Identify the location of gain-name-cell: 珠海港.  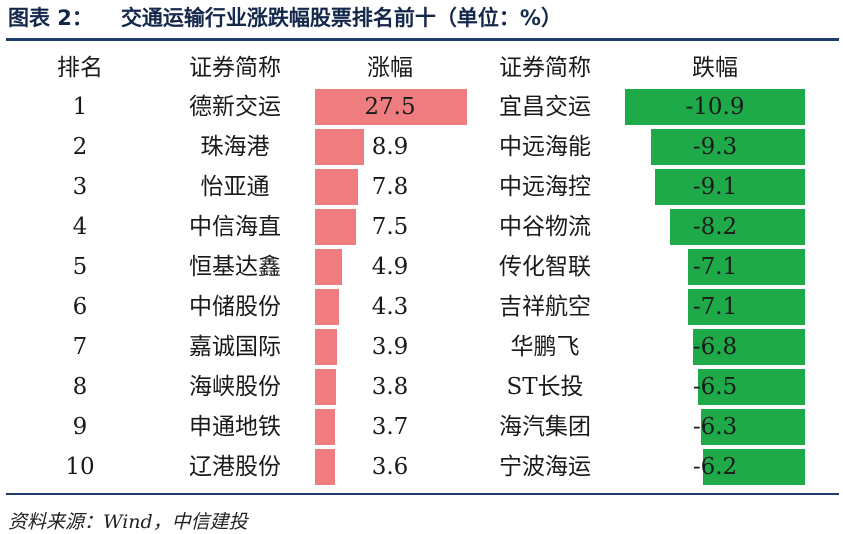
(235, 147).